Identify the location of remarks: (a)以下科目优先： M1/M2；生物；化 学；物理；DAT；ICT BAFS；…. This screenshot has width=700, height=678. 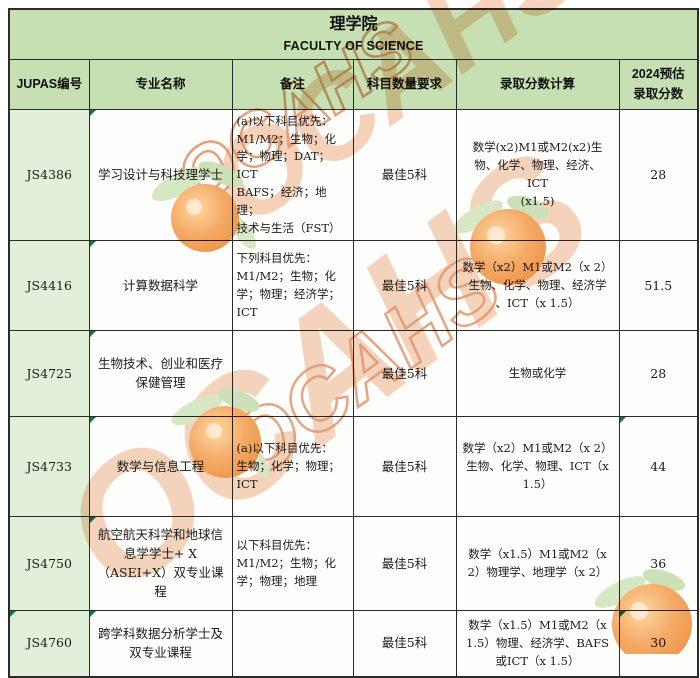
(292, 175).